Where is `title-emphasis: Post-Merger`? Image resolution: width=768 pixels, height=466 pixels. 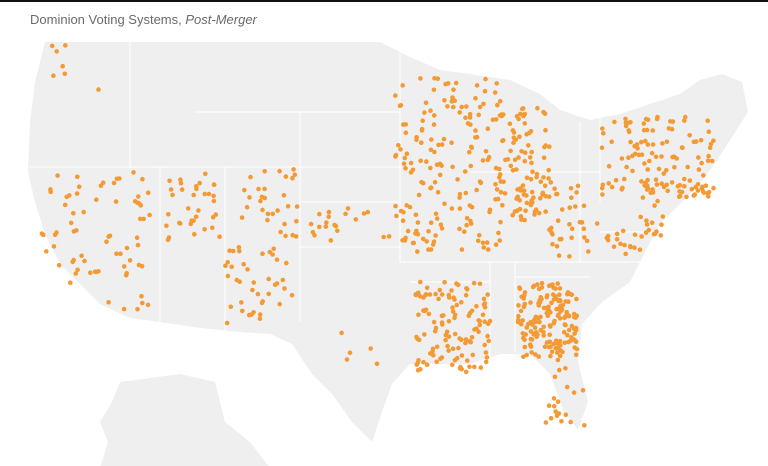 title-emphasis: Post-Merger is located at coordinates (221, 19).